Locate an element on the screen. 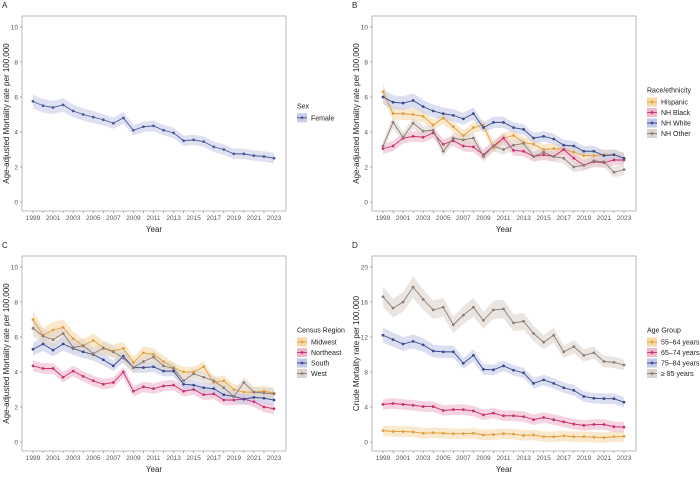  x-tick-label: 2017 is located at coordinates (564, 458).